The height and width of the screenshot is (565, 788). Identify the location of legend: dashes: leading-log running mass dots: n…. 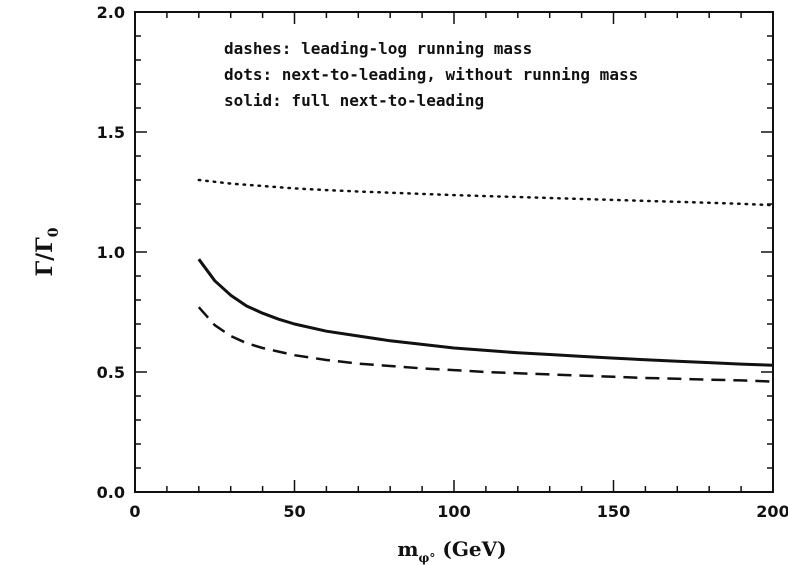
(431, 74).